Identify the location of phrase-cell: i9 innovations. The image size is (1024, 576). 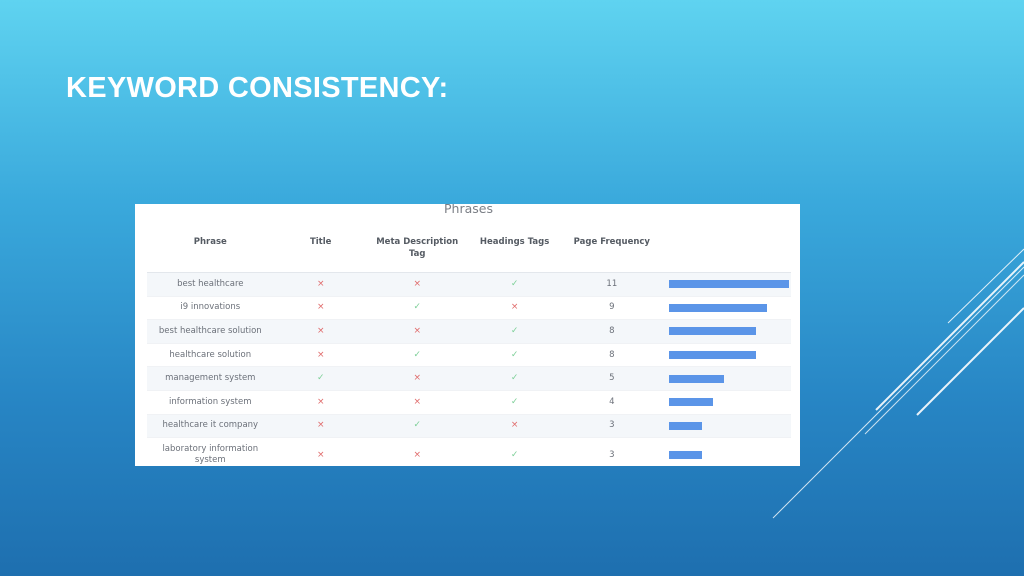
(210, 308).